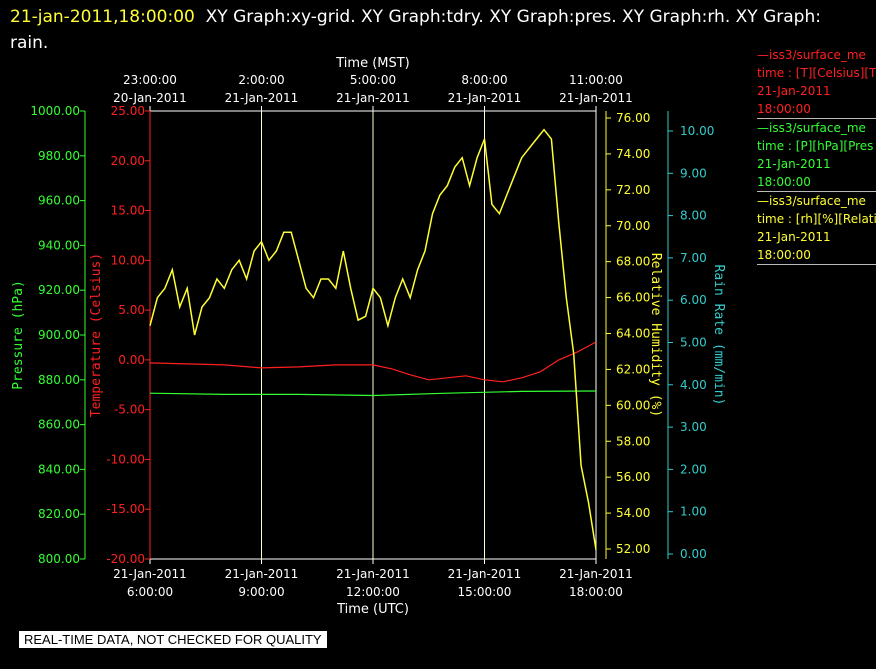 The width and height of the screenshot is (876, 669). Describe the element at coordinates (596, 80) in the screenshot. I see `x-tick-label-top-time: 11:00:00` at that location.